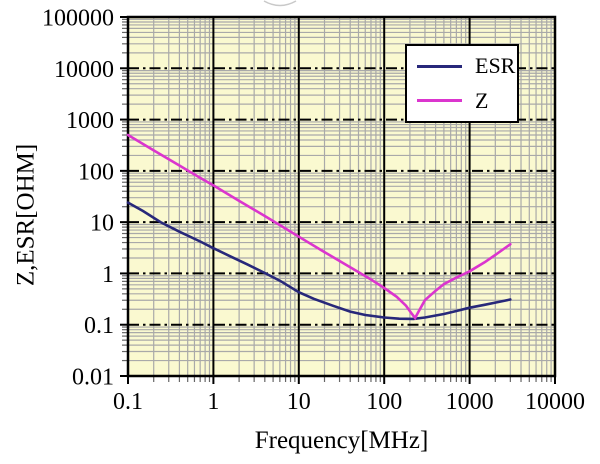 This screenshot has height=464, width=600. Describe the element at coordinates (90, 121) in the screenshot. I see `y-tick-label: 1000` at that location.